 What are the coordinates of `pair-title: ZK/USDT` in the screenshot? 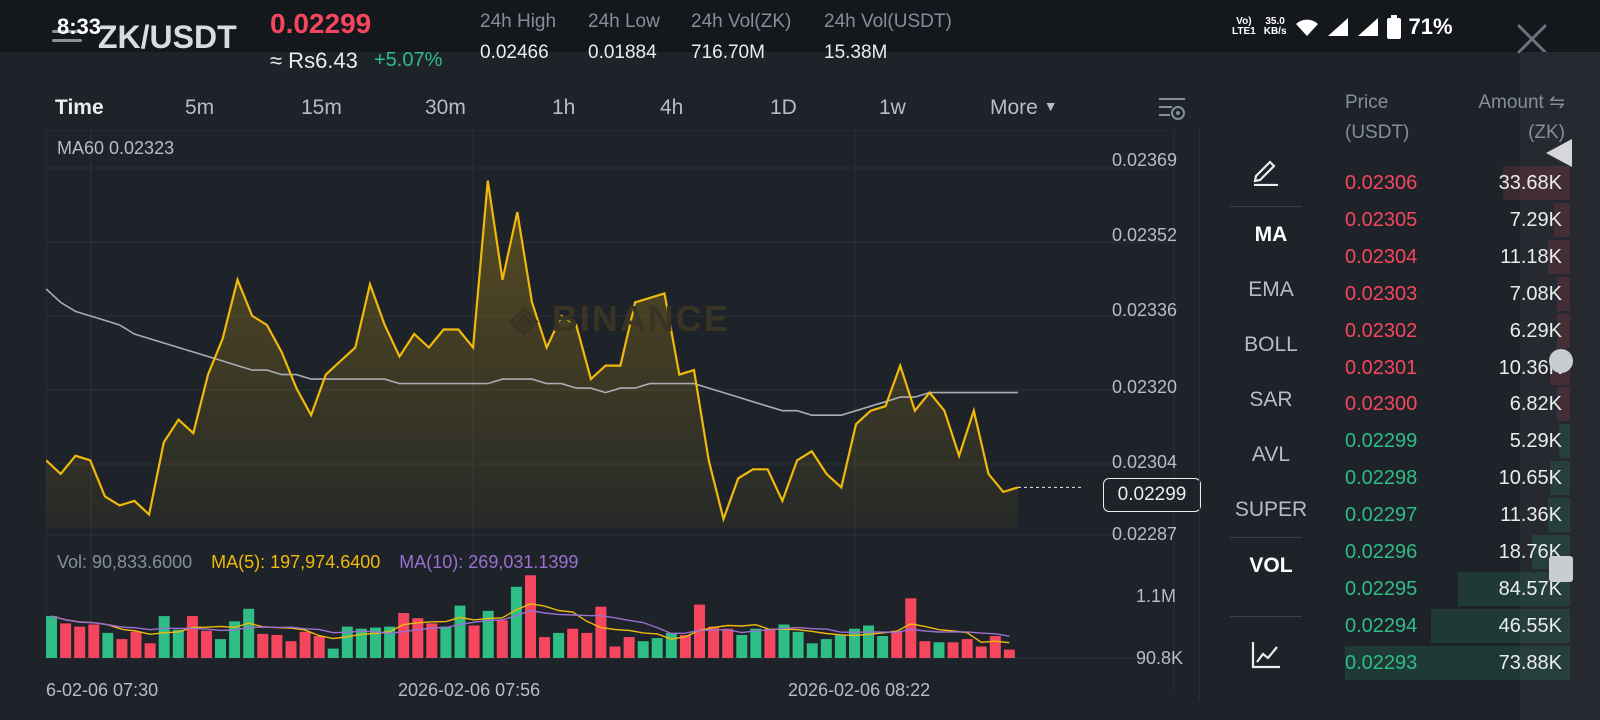 It's located at (167, 37).